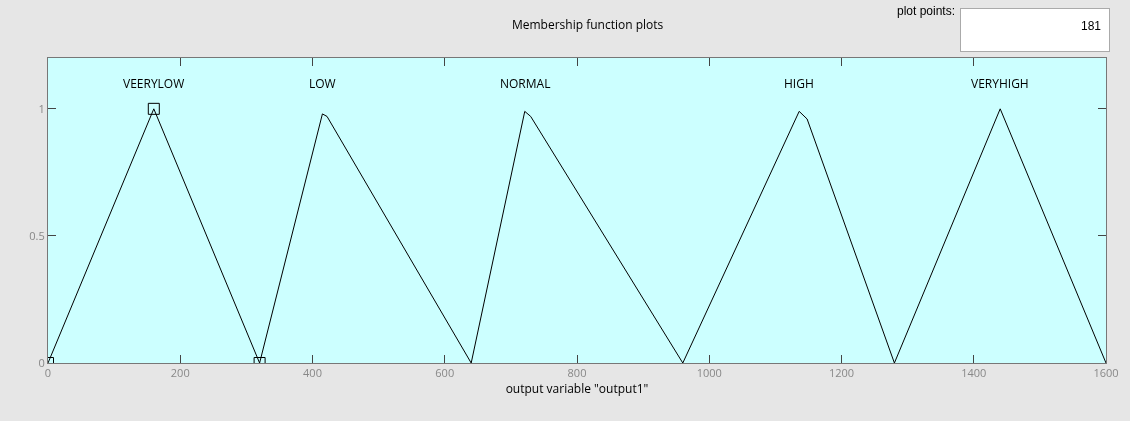 Image resolution: width=1130 pixels, height=421 pixels. I want to click on x-tick-label: 600, so click(445, 373).